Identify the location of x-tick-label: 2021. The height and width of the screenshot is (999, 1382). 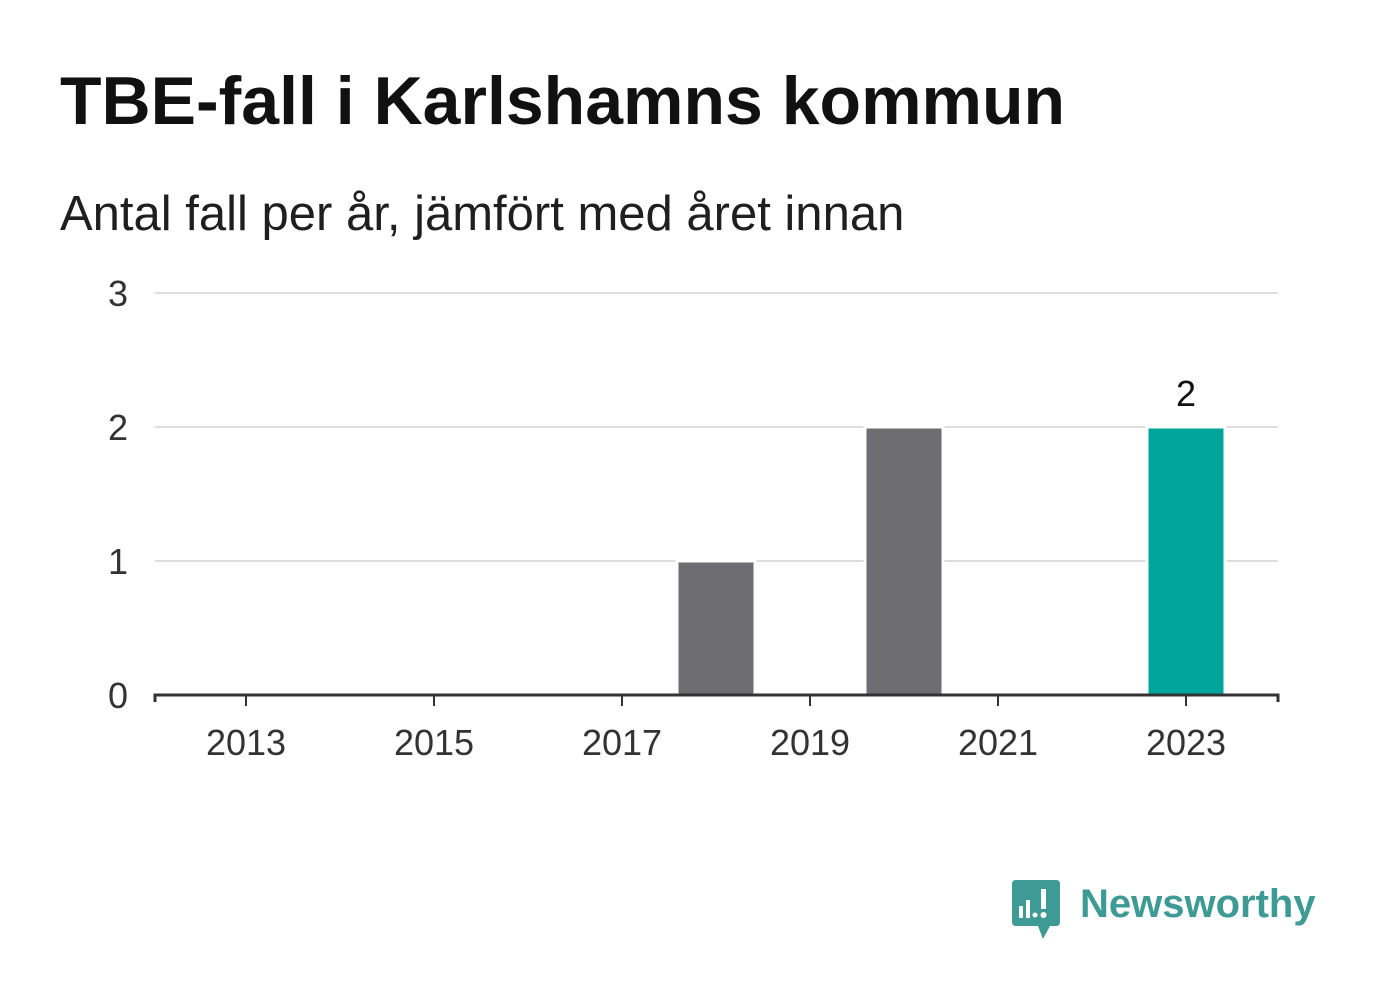
(998, 742).